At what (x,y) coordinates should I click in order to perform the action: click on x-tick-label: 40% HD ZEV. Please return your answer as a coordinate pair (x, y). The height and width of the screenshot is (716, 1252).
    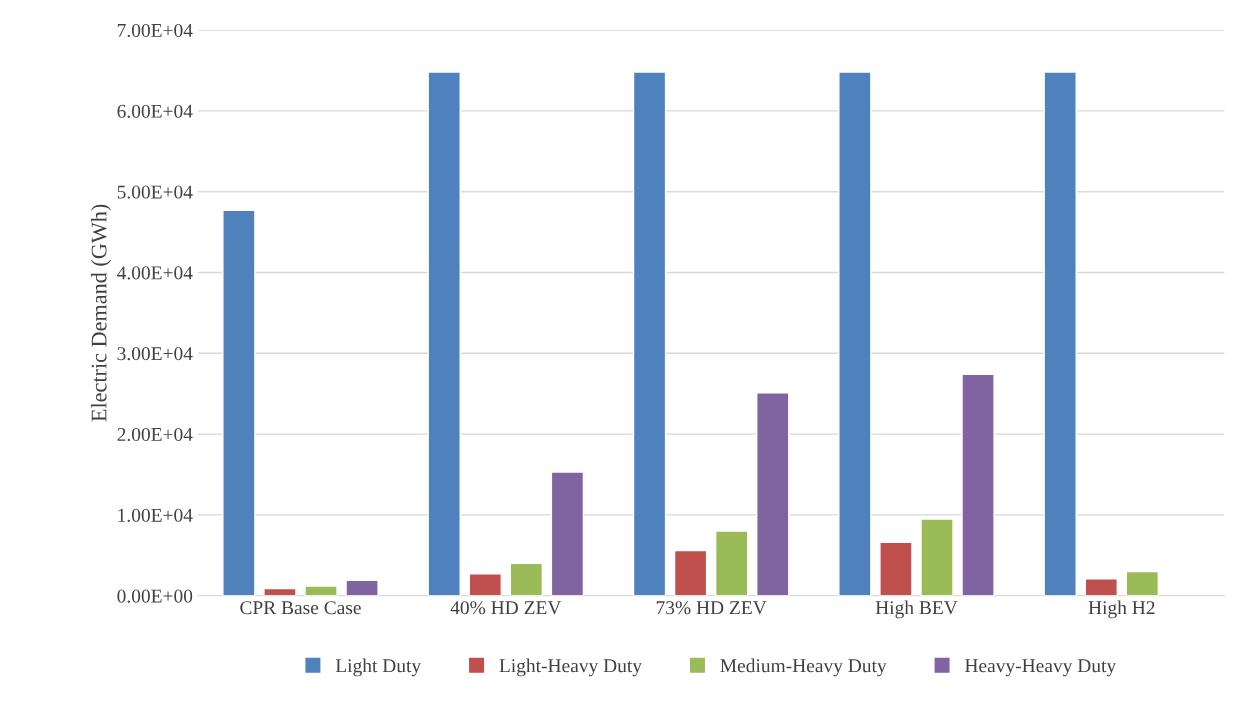
    Looking at the image, I should click on (506, 608).